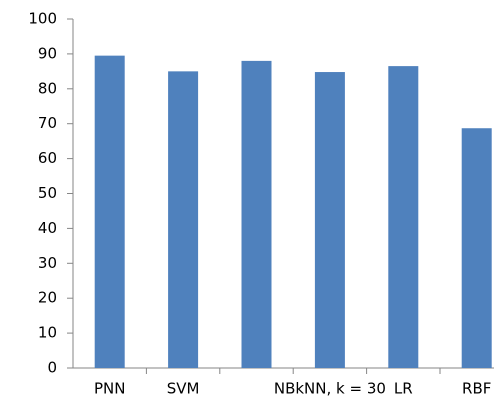 This screenshot has width=494, height=409. What do you see at coordinates (42, 19) in the screenshot?
I see `y-tick-label: 100` at bounding box center [42, 19].